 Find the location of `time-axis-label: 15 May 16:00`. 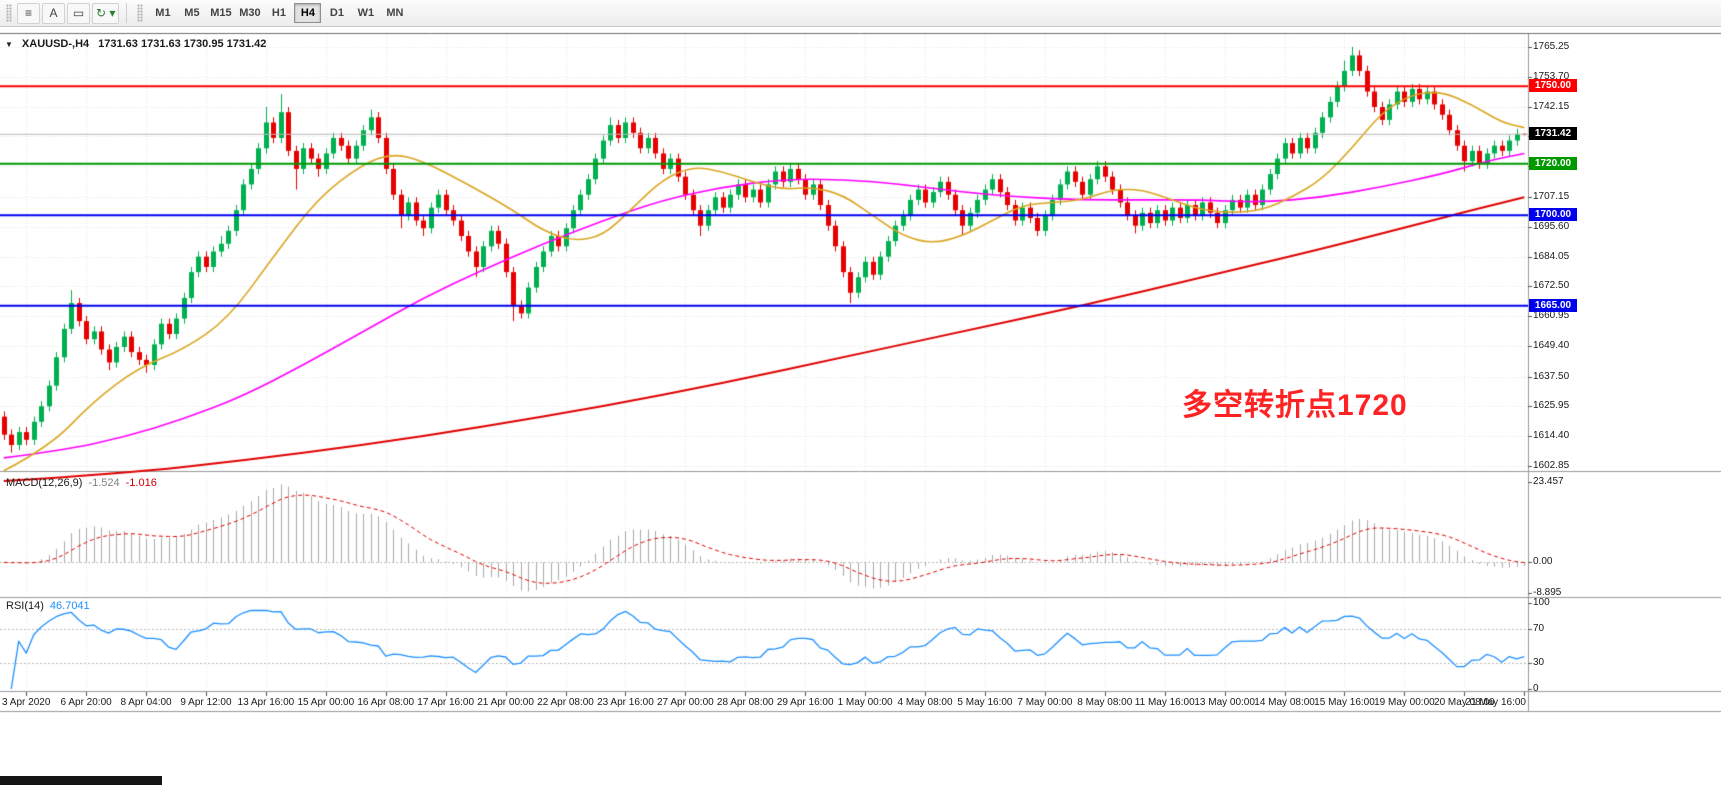

time-axis-label: 15 May 16:00 is located at coordinates (1344, 702).